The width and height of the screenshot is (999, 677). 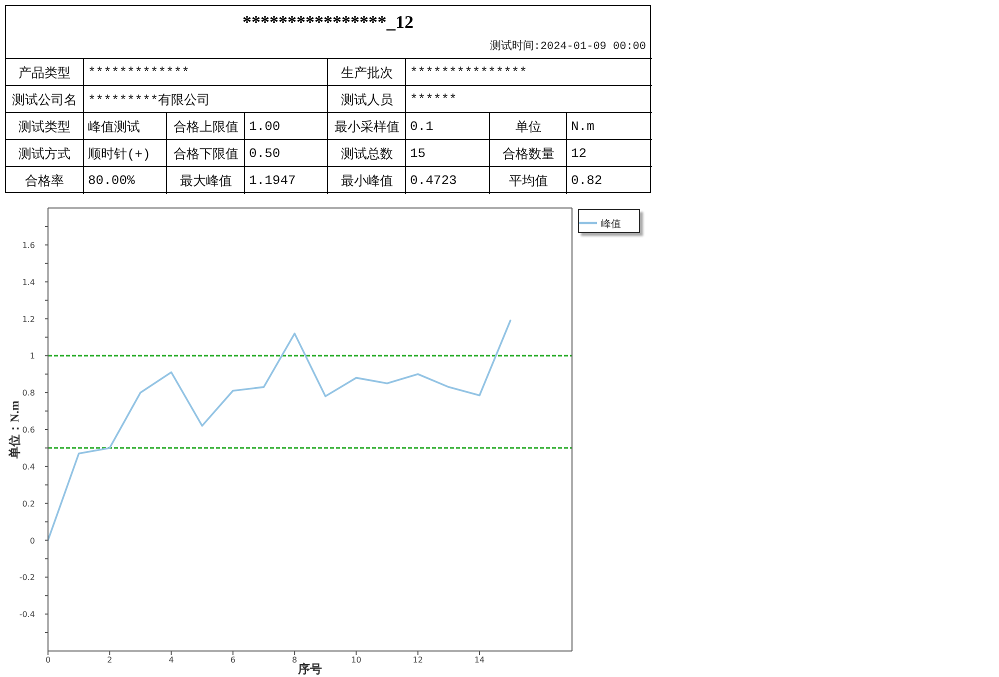 What do you see at coordinates (479, 660) in the screenshot?
I see `x-tick-label: 14` at bounding box center [479, 660].